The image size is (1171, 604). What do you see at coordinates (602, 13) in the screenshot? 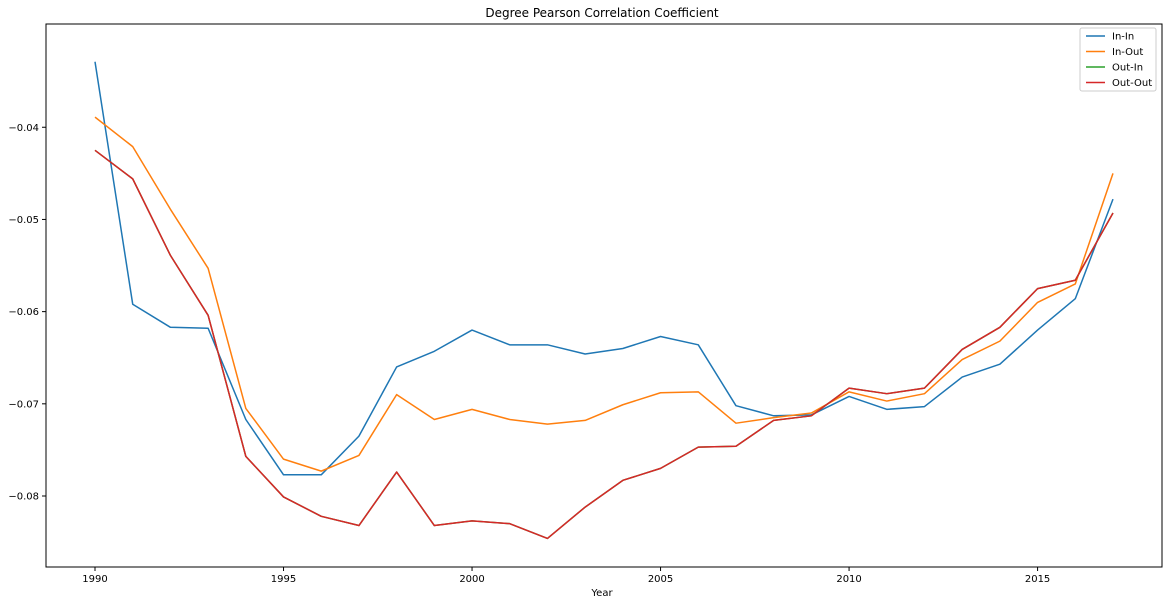
I see `chart-title: Degree Pearson Correlation Coefficient` at bounding box center [602, 13].